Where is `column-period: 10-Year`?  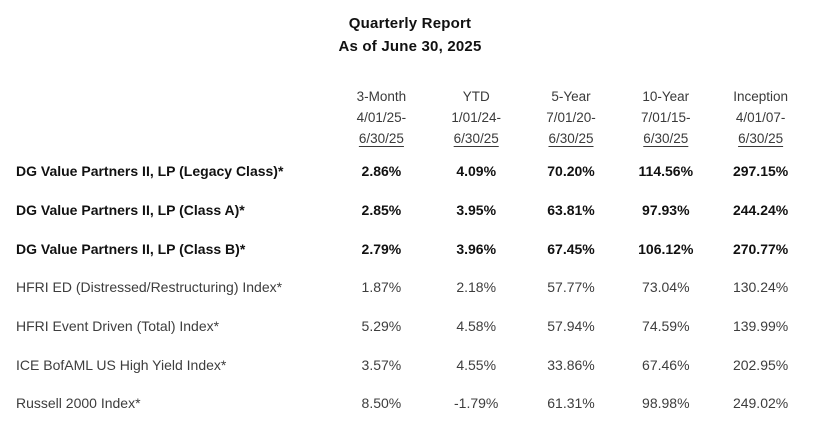 column-period: 10-Year is located at coordinates (666, 96).